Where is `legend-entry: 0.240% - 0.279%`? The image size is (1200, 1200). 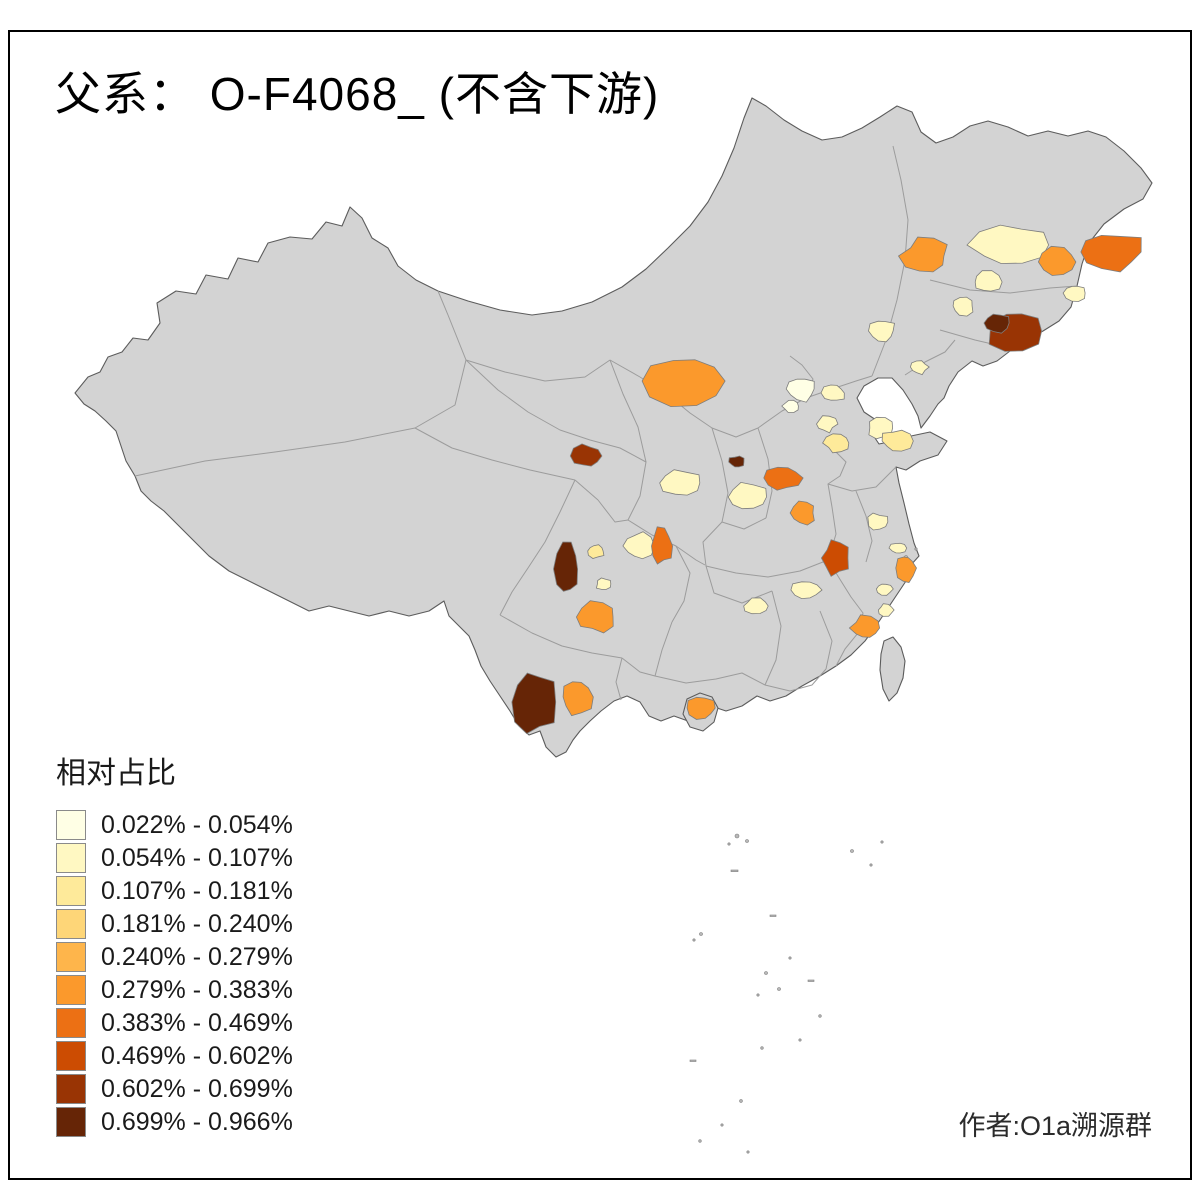 legend-entry: 0.240% - 0.279% is located at coordinates (174, 957).